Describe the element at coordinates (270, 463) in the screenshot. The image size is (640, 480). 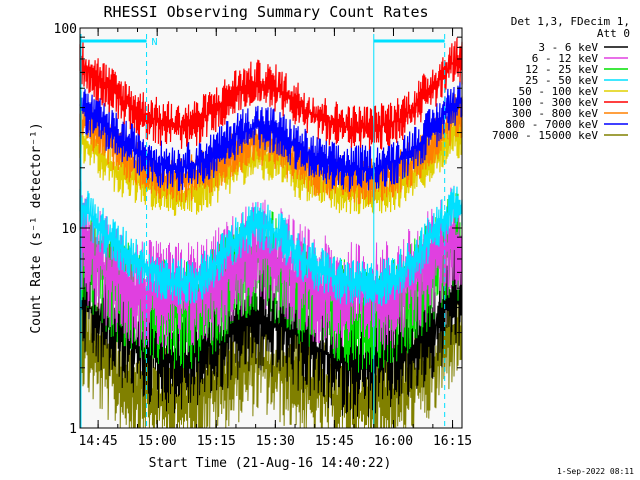
I see `x-axis-label: Start Time (21-Aug-16 14:40:22)` at that location.